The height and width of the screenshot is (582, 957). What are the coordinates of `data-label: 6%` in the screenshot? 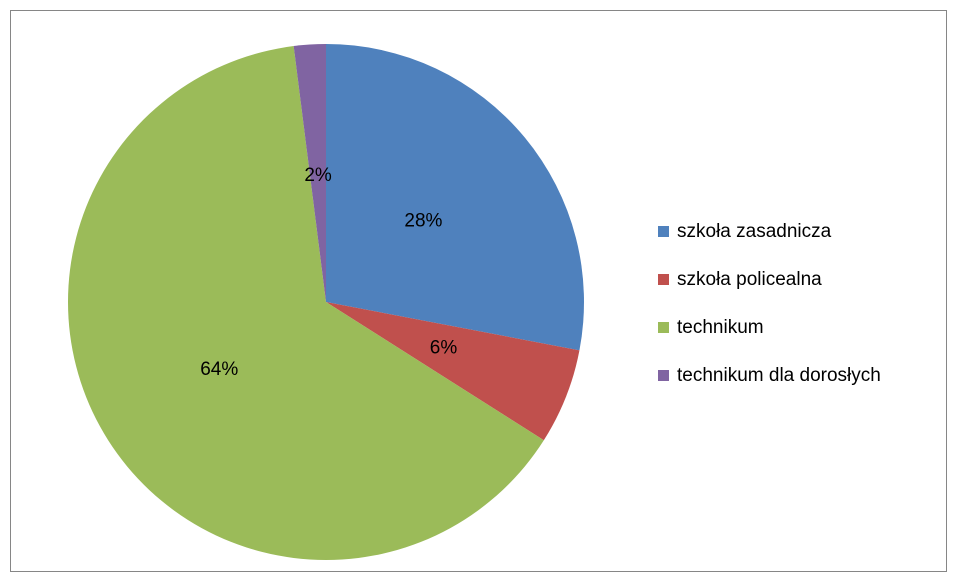 It's located at (444, 348).